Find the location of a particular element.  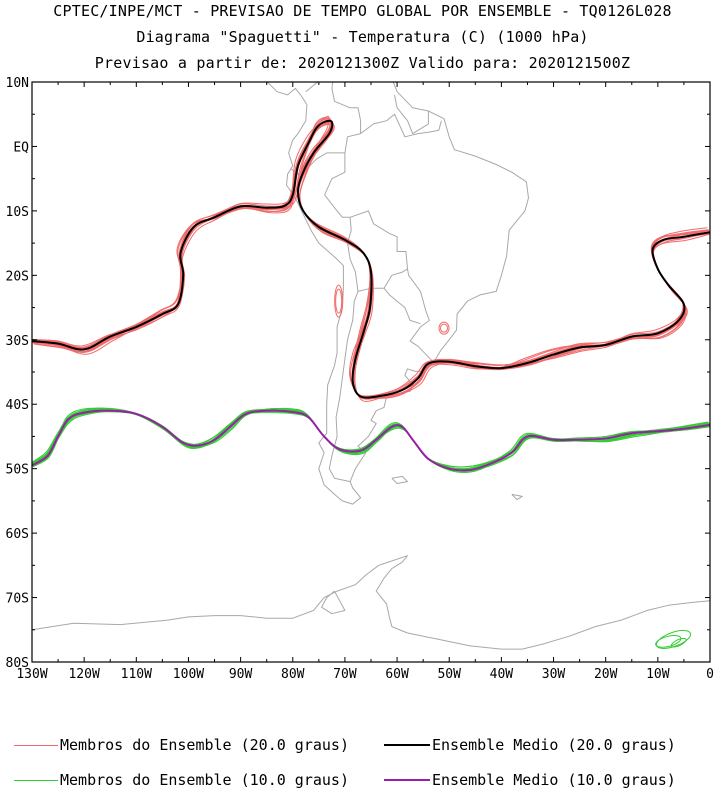

legend-item-mean-10: Ensemble Medio (10.0 graus) is located at coordinates (530, 780).